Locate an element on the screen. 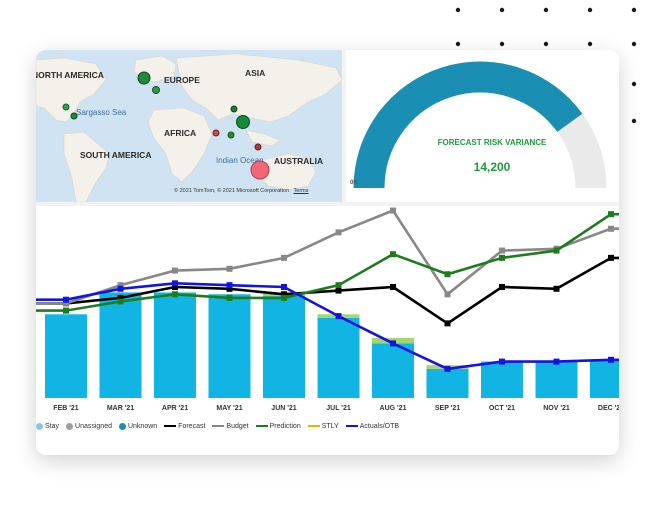 This screenshot has height=509, width=656. legend-item: Budget is located at coordinates (230, 426).